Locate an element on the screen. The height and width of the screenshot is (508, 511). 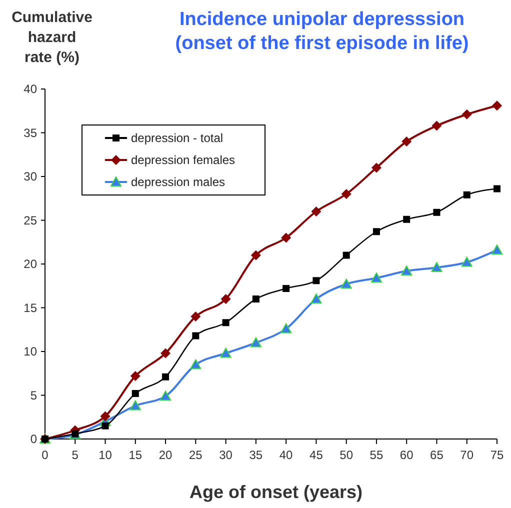
y-tick-label: 25 is located at coordinates (31, 220).